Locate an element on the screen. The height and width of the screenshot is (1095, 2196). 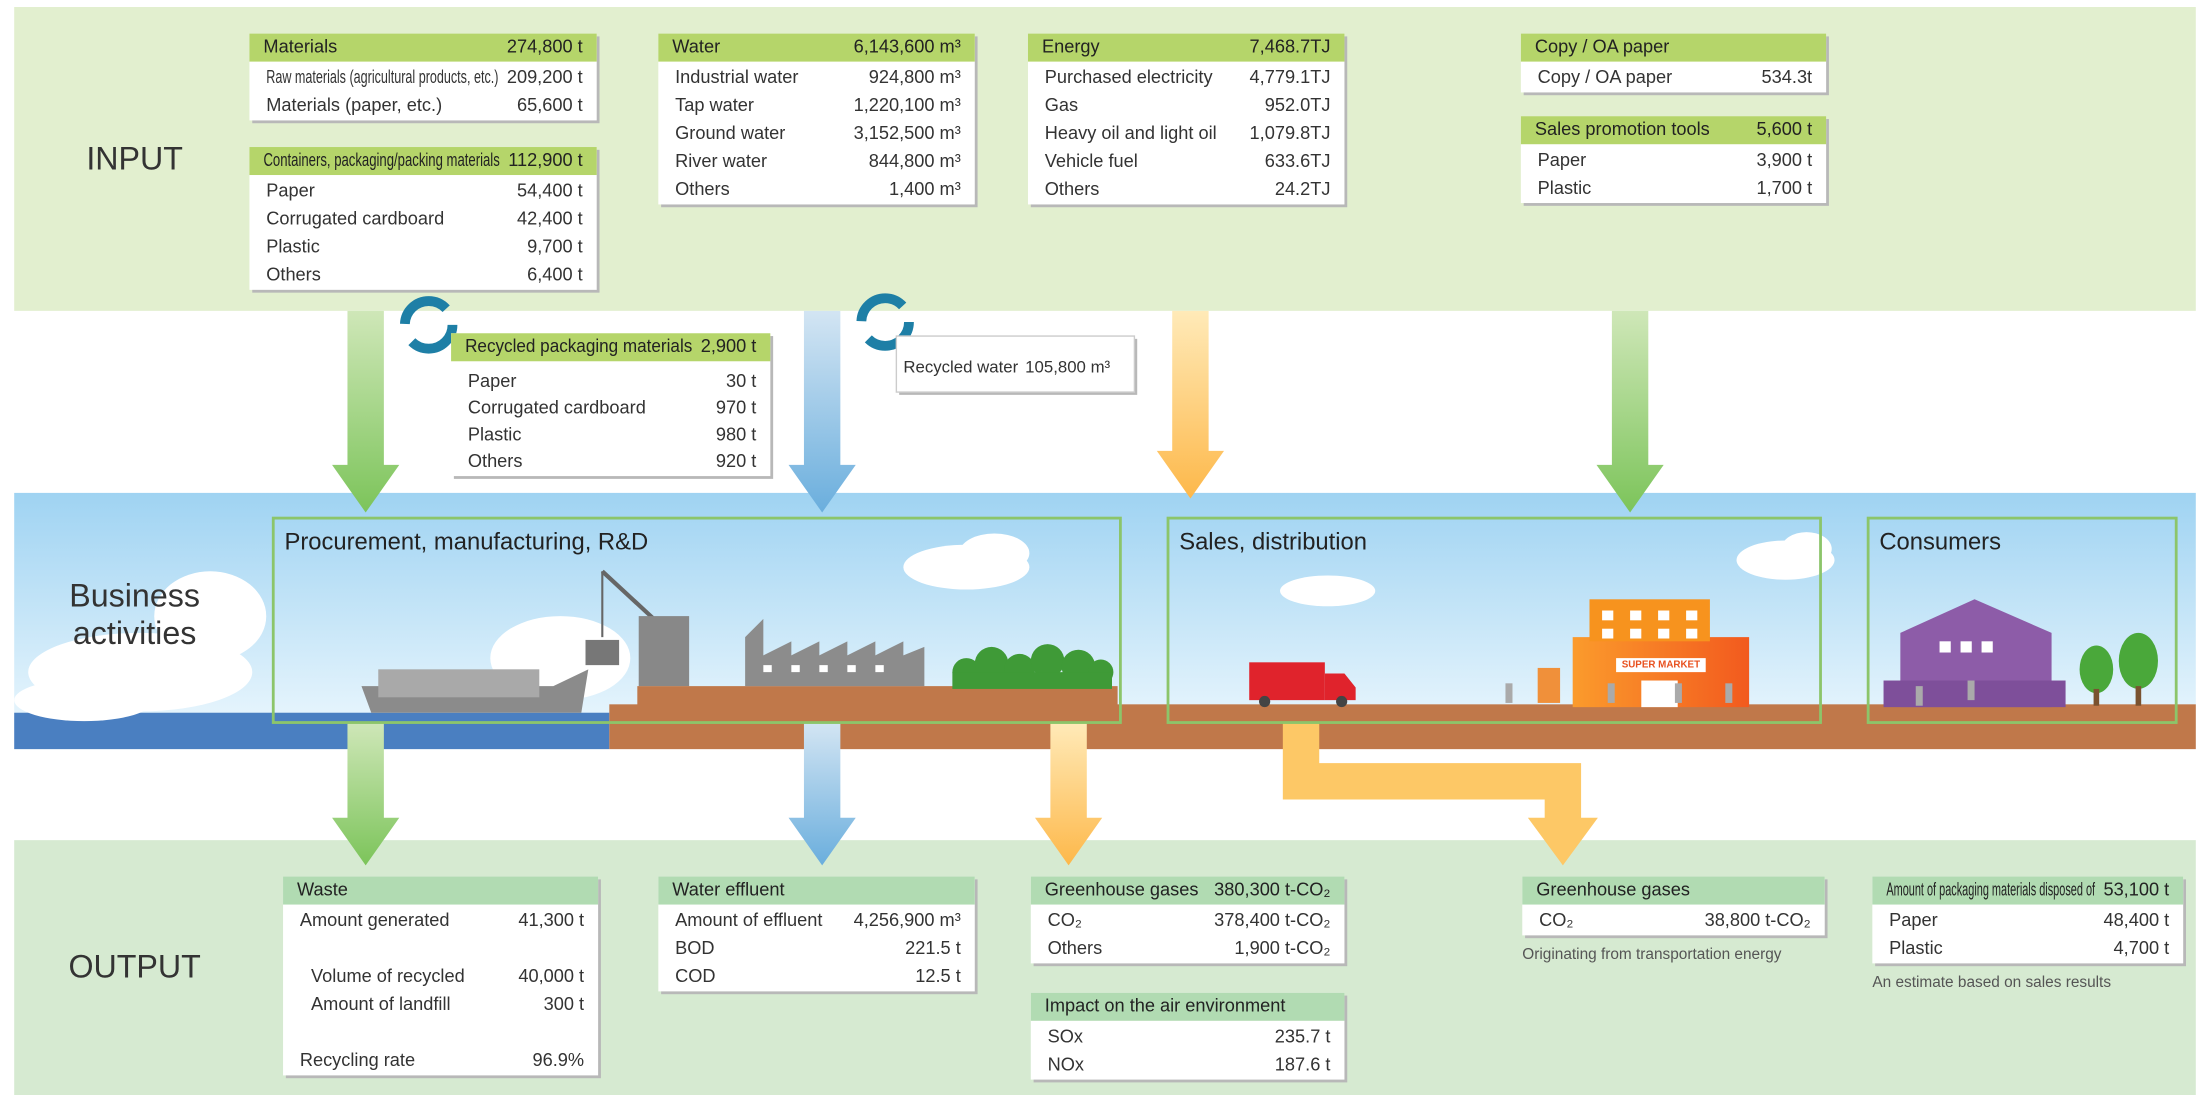
row-value: 24.2TJ is located at coordinates (1303, 189).